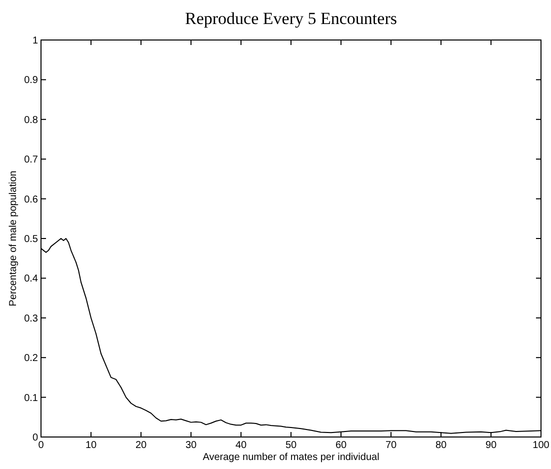 This screenshot has width=551, height=469. I want to click on x-tick-label: 50, so click(291, 445).